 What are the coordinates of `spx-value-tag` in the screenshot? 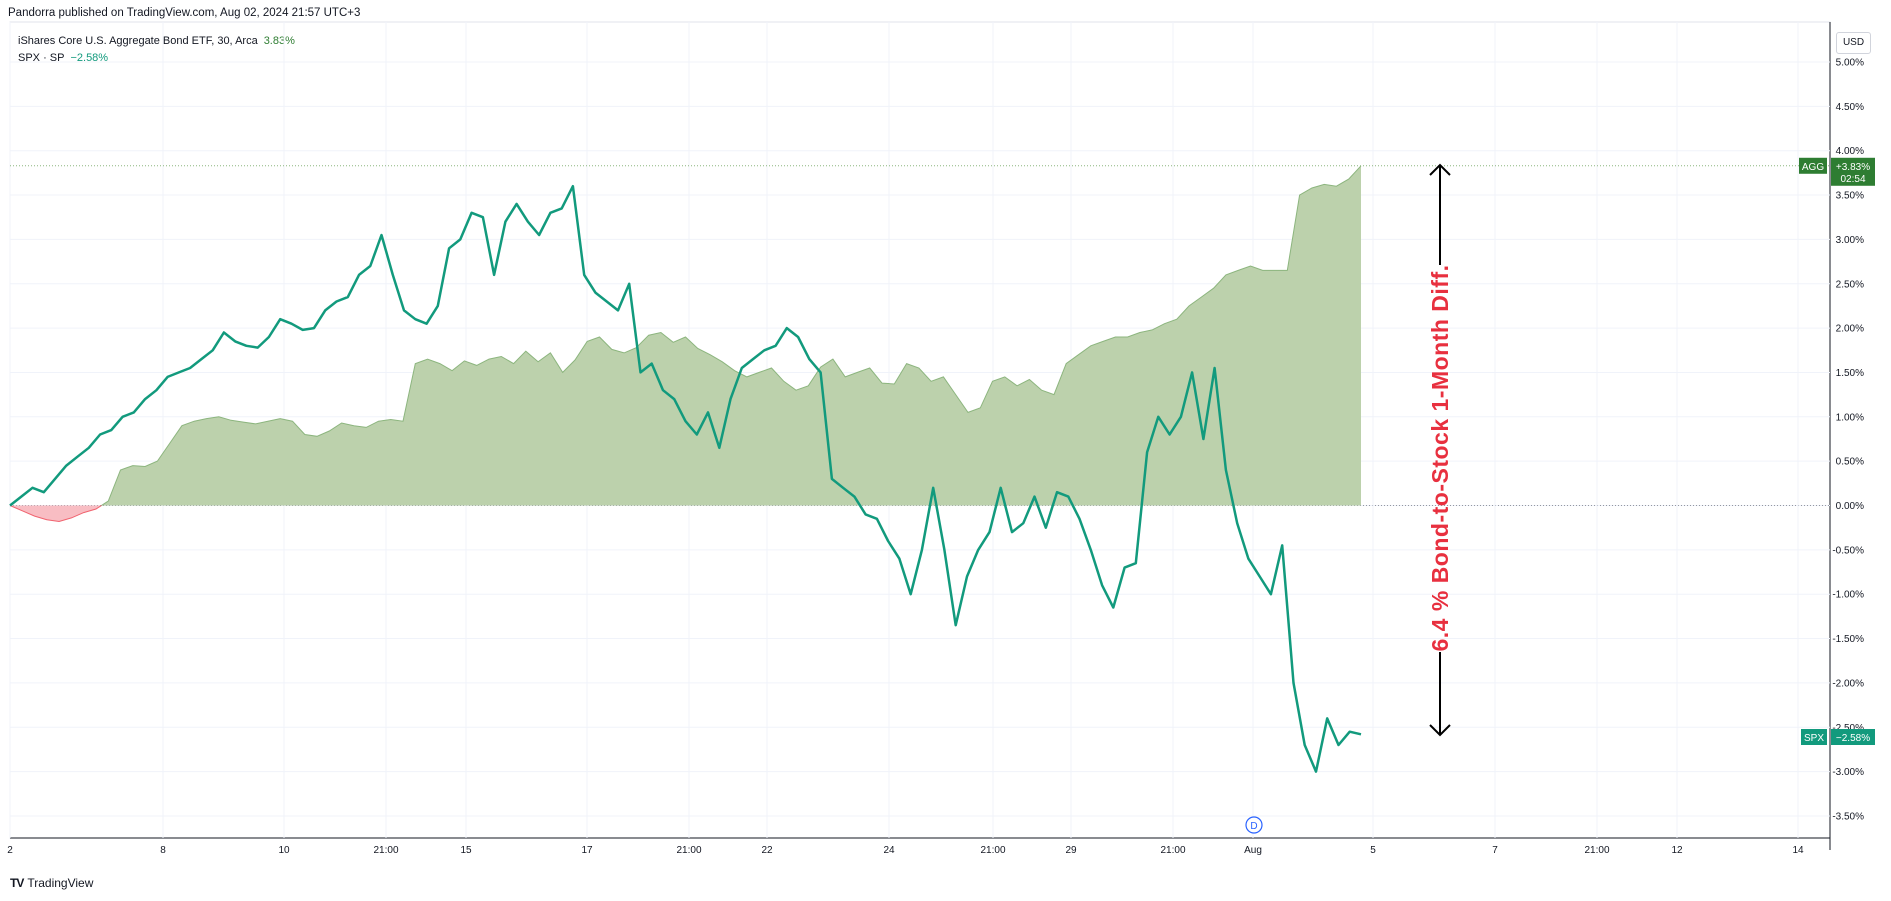 It's located at (1853, 737).